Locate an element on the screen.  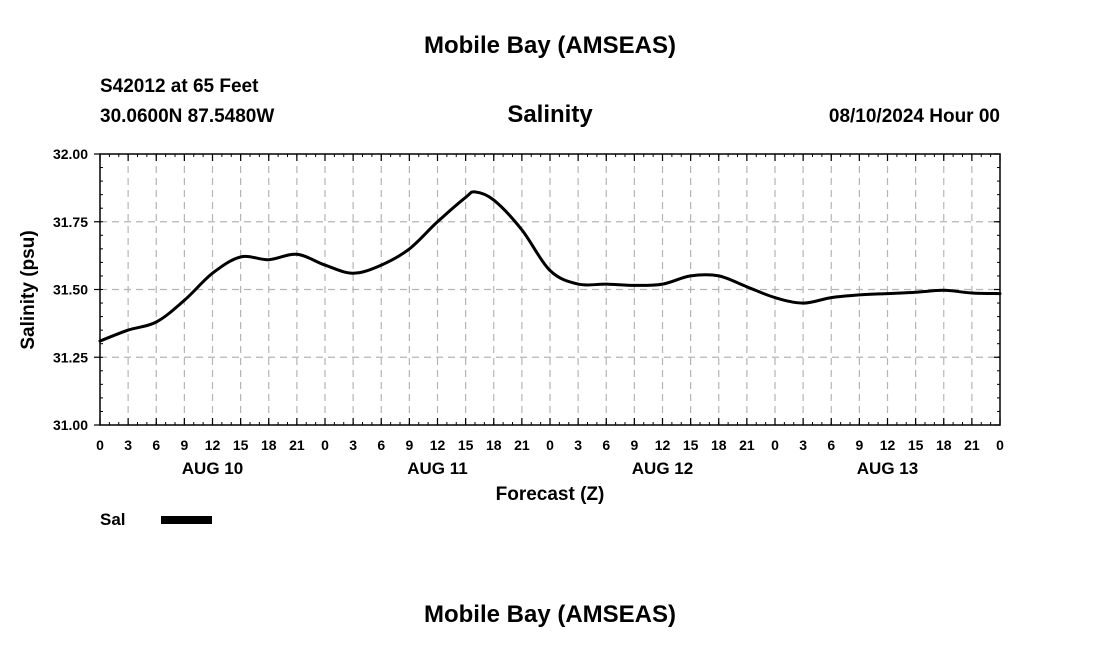
day-label: AUG 13 is located at coordinates (887, 468).